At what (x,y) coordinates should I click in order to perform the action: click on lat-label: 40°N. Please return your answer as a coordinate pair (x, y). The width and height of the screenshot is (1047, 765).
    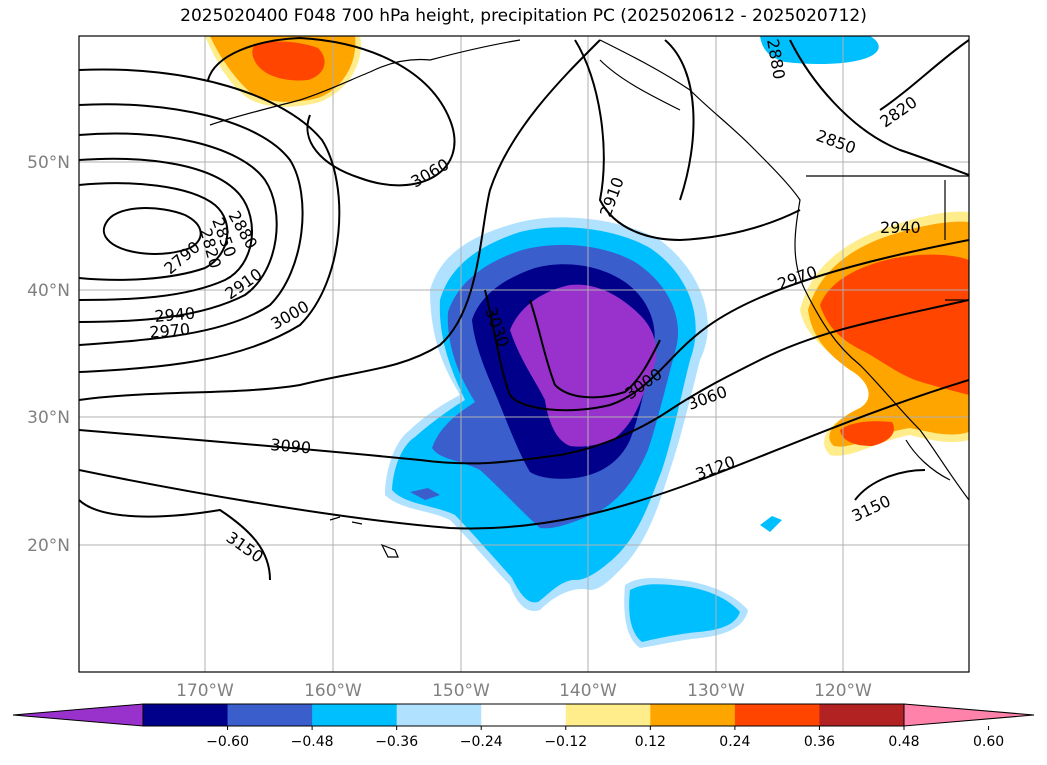
    Looking at the image, I should click on (48, 291).